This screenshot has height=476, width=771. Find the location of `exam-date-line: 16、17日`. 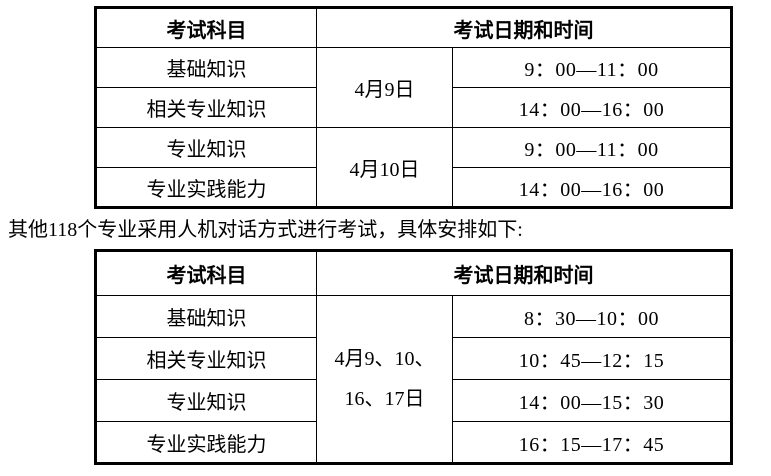

exam-date-line: 16、17日 is located at coordinates (384, 399).